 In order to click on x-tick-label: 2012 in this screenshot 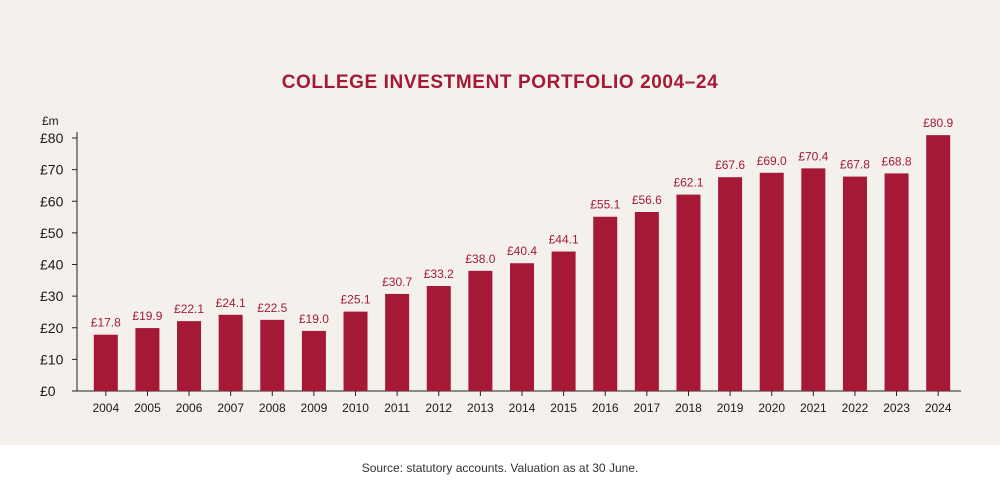, I will do `click(438, 408)`.